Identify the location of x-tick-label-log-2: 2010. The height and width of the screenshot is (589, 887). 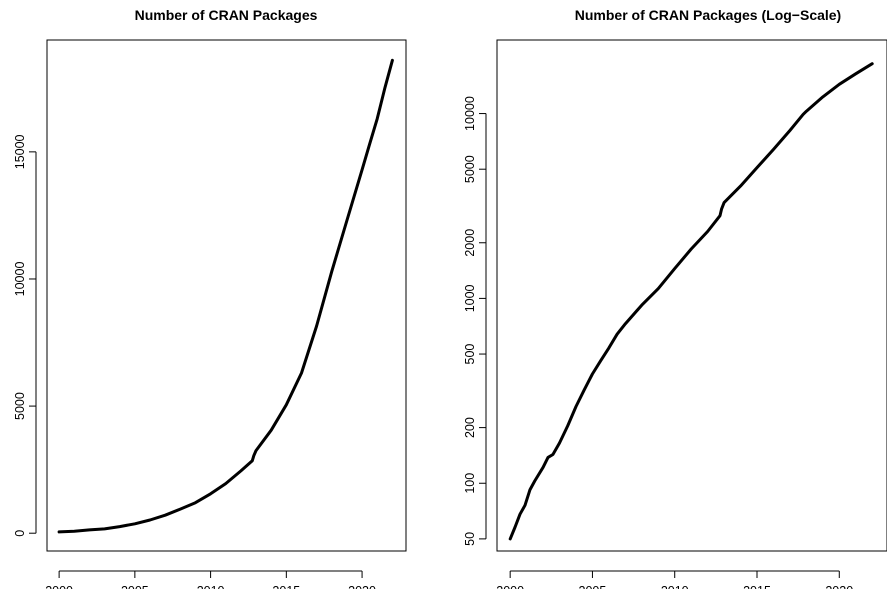
(675, 586).